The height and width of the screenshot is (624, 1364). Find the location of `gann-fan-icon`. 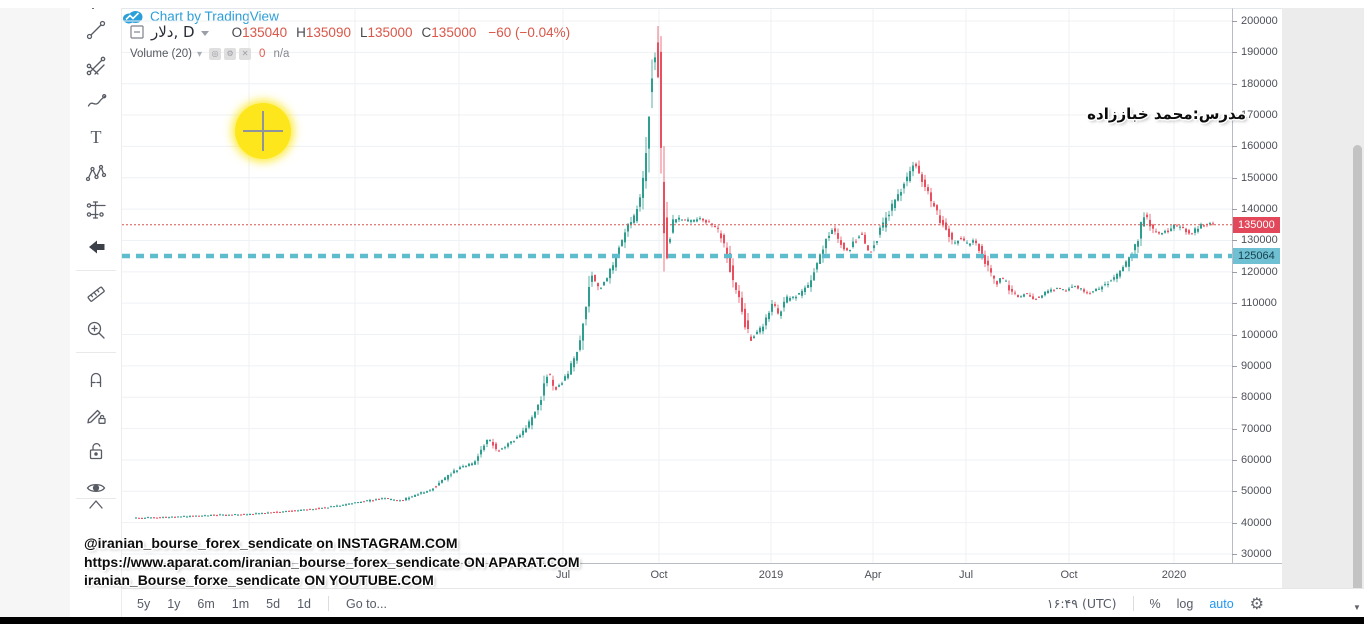

gann-fan-icon is located at coordinates (96, 66).